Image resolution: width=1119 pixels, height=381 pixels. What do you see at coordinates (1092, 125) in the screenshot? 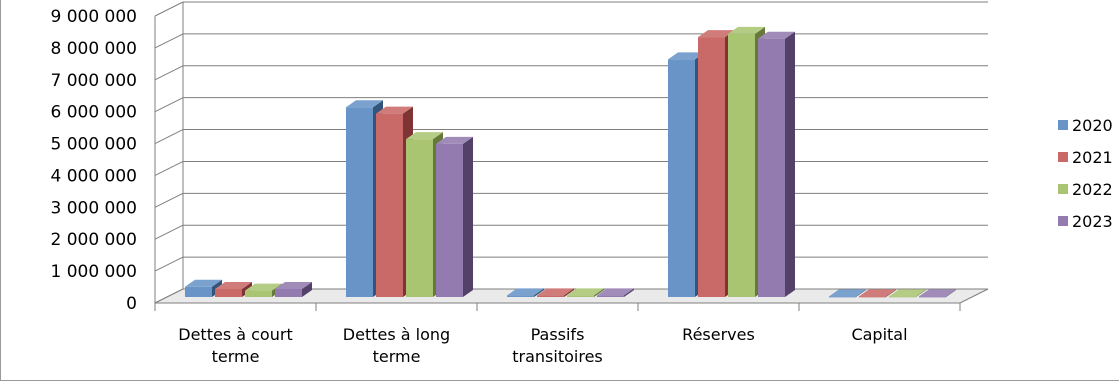
I see `legend-label: 2020` at bounding box center [1092, 125].